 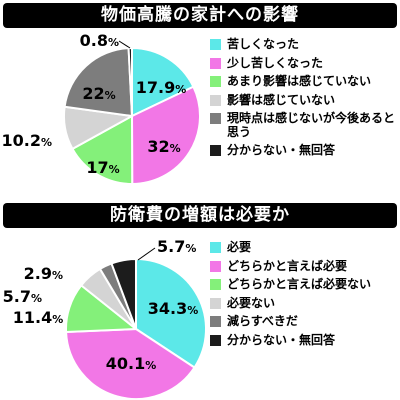 I want to click on data-label: 40.1%, so click(x=131, y=363).